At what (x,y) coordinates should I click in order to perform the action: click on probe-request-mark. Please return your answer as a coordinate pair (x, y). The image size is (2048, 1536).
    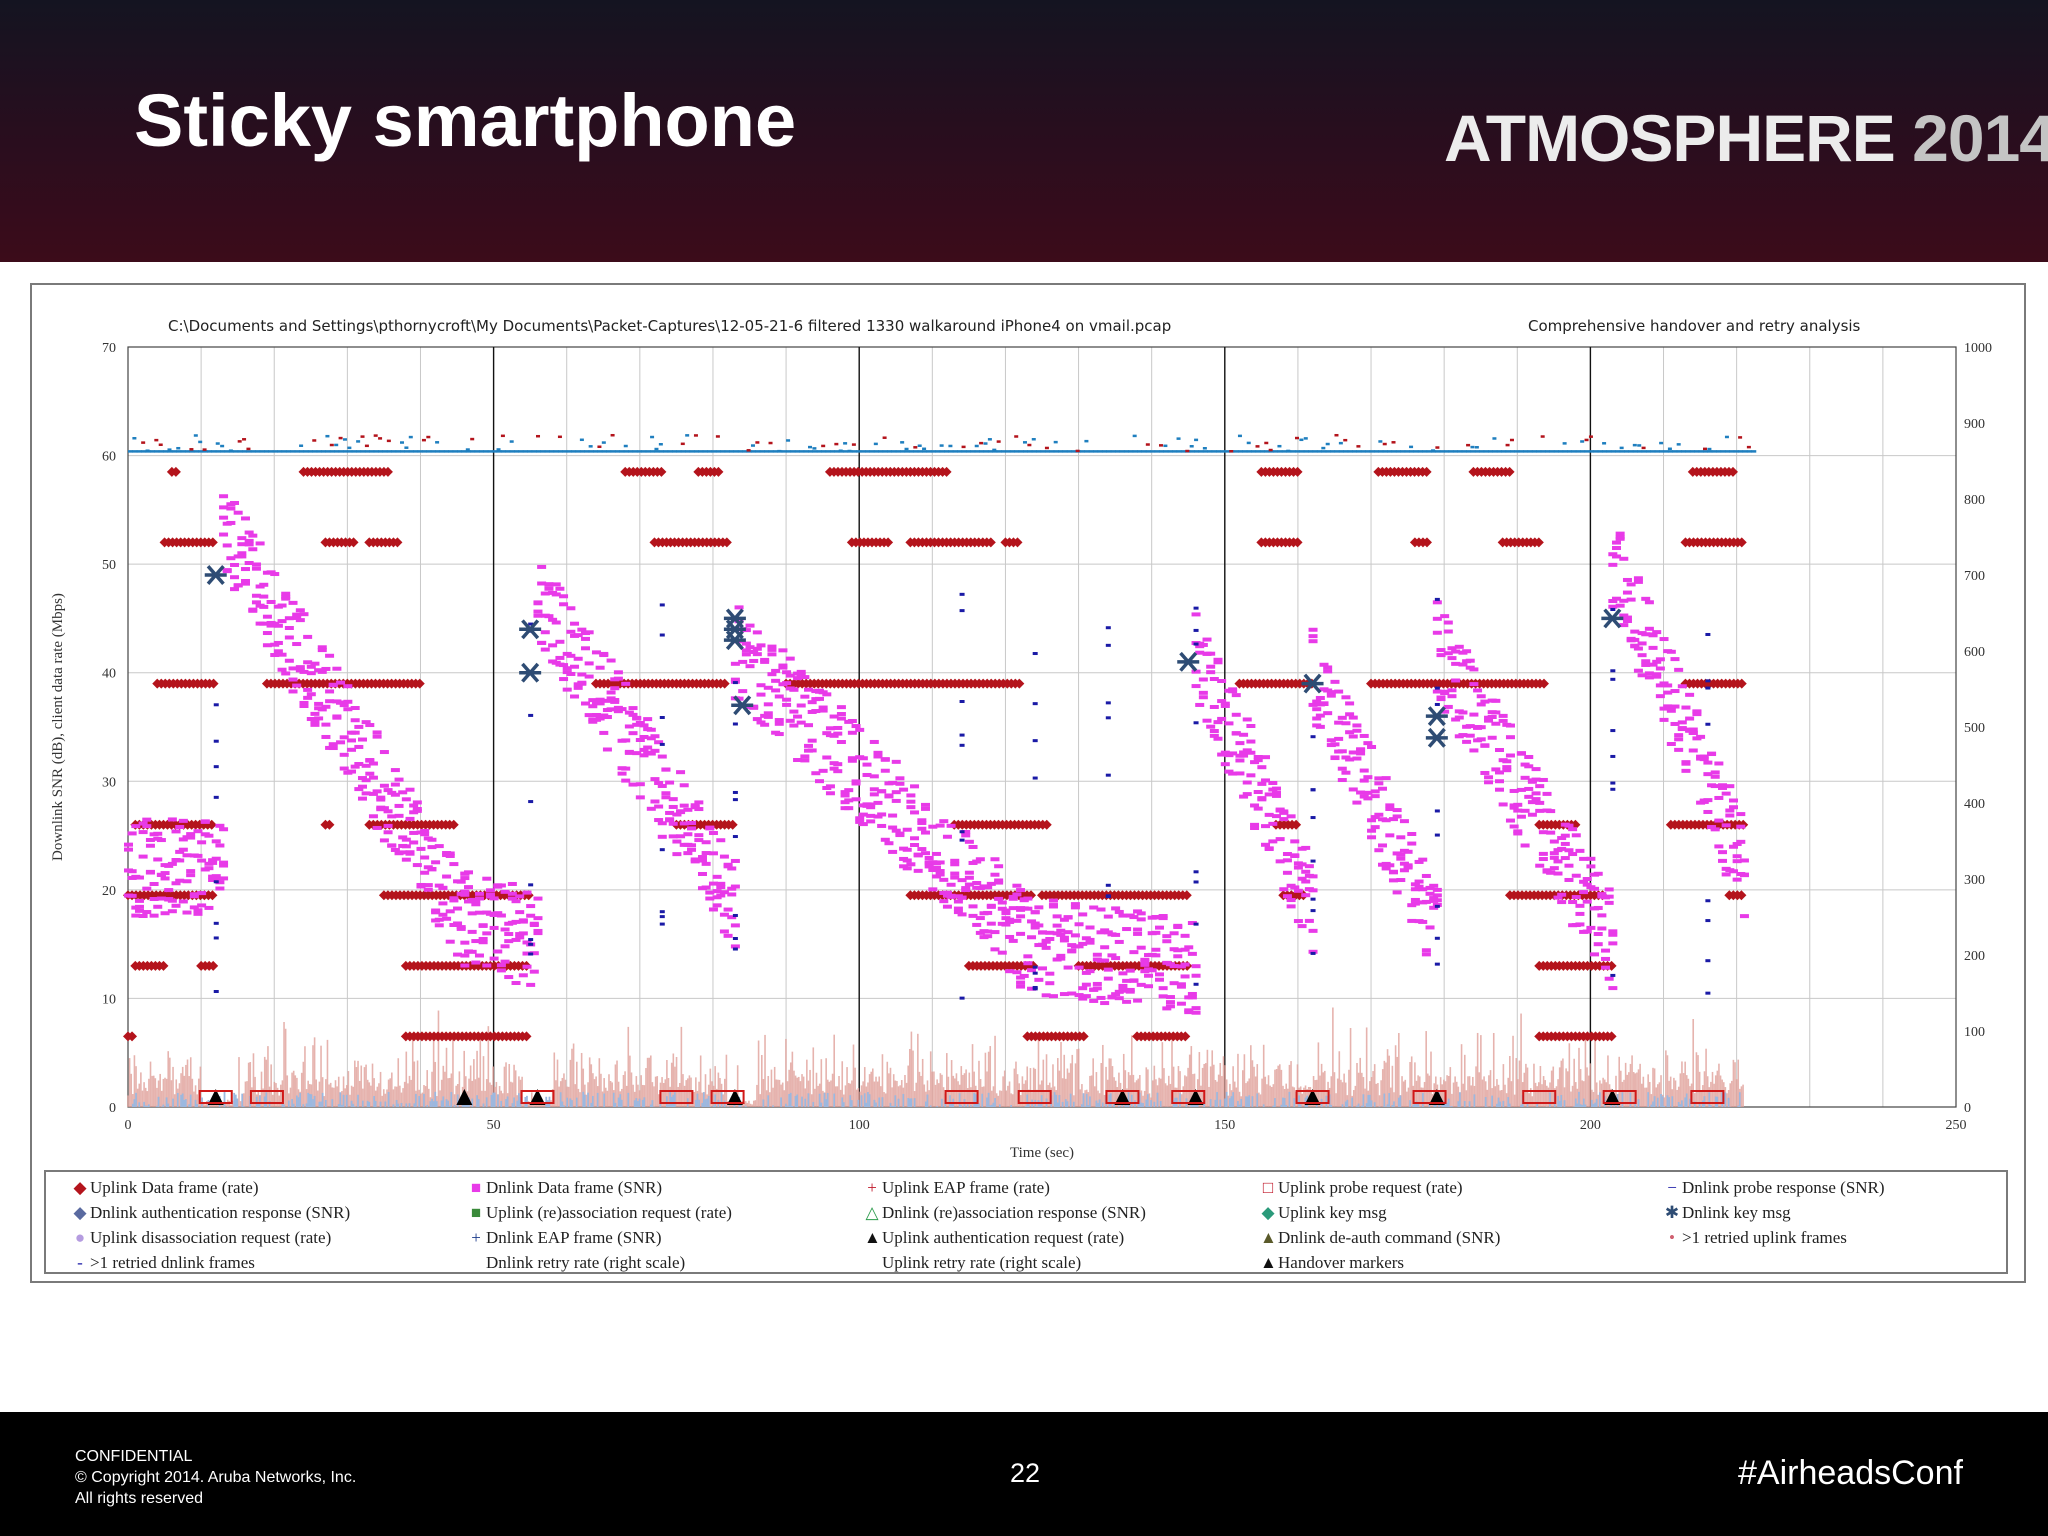
    Looking at the image, I should click on (1312, 1097).